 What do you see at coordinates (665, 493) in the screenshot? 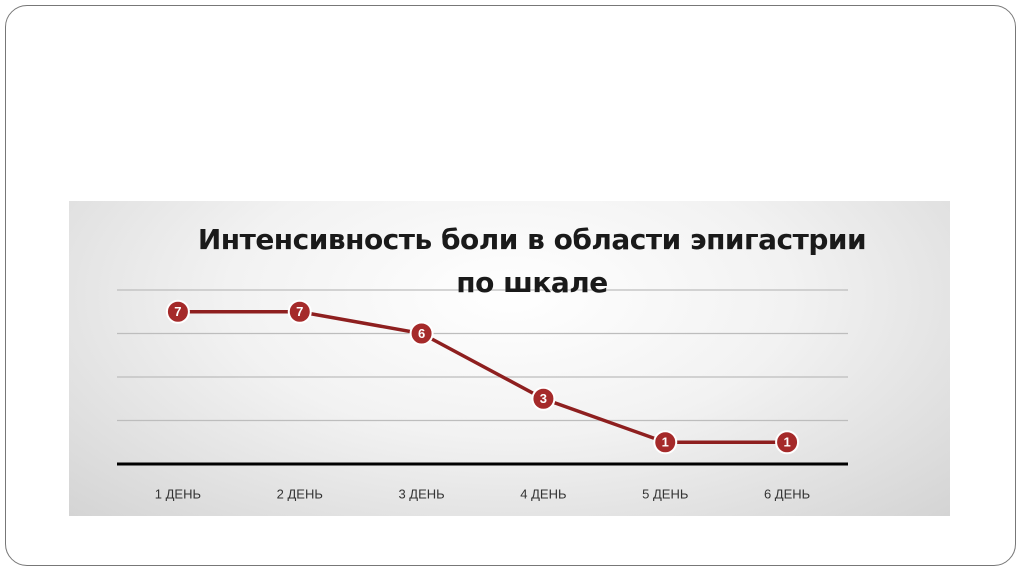
I see `x-tick-label: 5 ДЕНЬ` at bounding box center [665, 493].